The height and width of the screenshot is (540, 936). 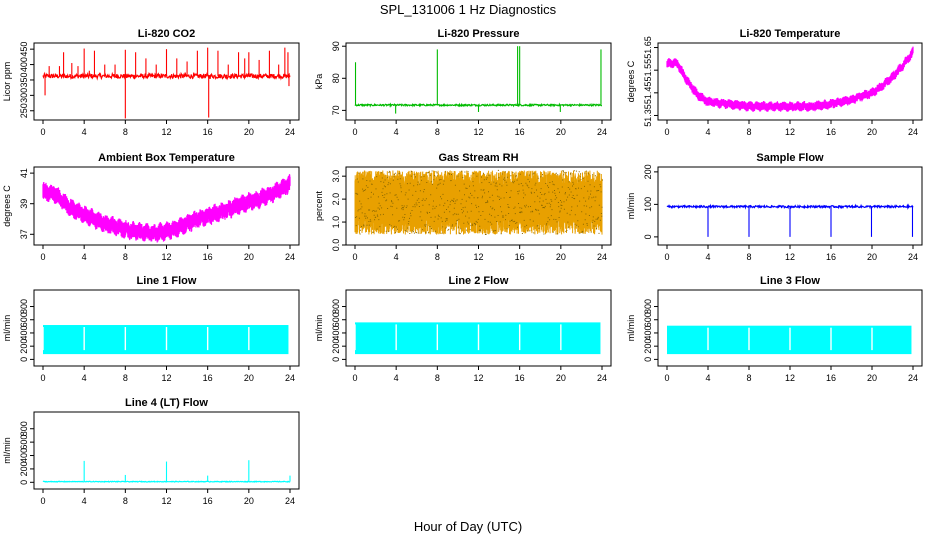 What do you see at coordinates (319, 205) in the screenshot?
I see `y-axis-label: percent` at bounding box center [319, 205].